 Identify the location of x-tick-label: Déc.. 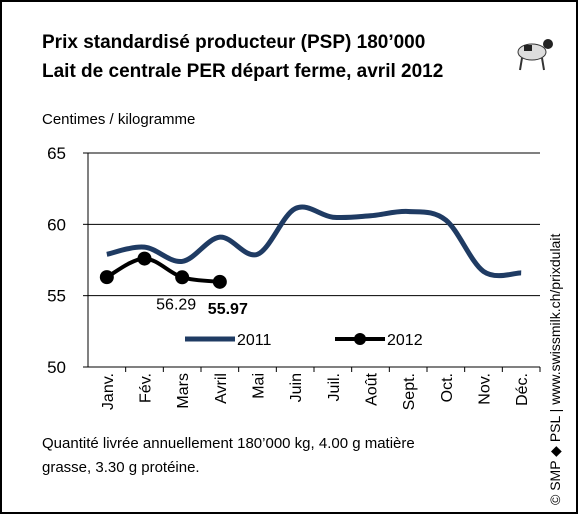
(522, 389).